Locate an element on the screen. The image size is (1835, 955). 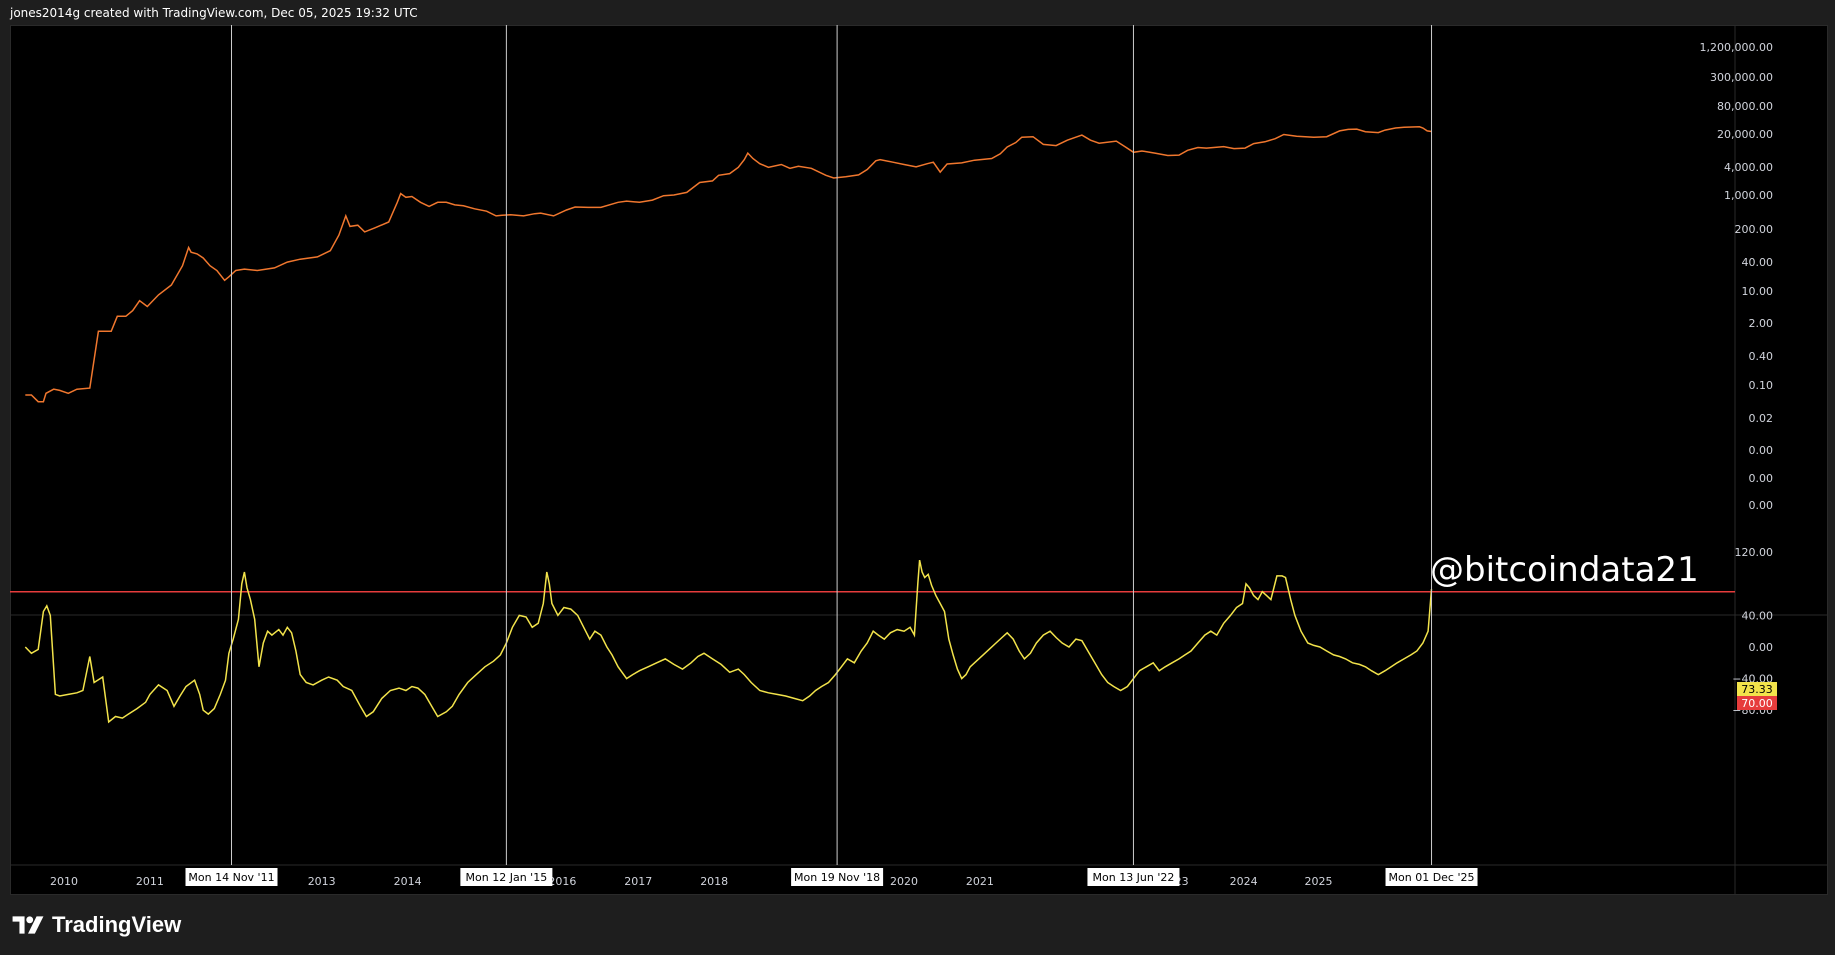
marker-label: Mon 19 Nov '18 is located at coordinates (837, 877).